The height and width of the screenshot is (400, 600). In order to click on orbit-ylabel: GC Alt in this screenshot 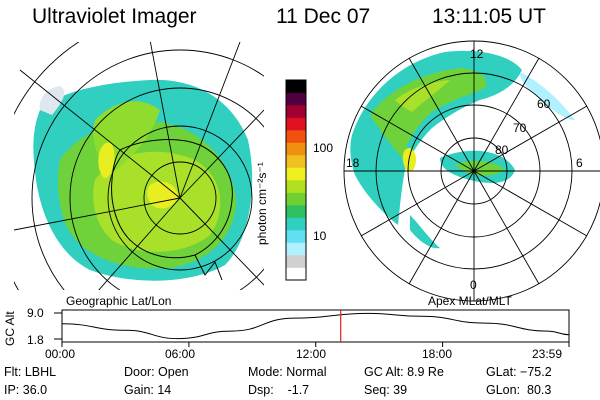, I will do `click(10, 328)`.